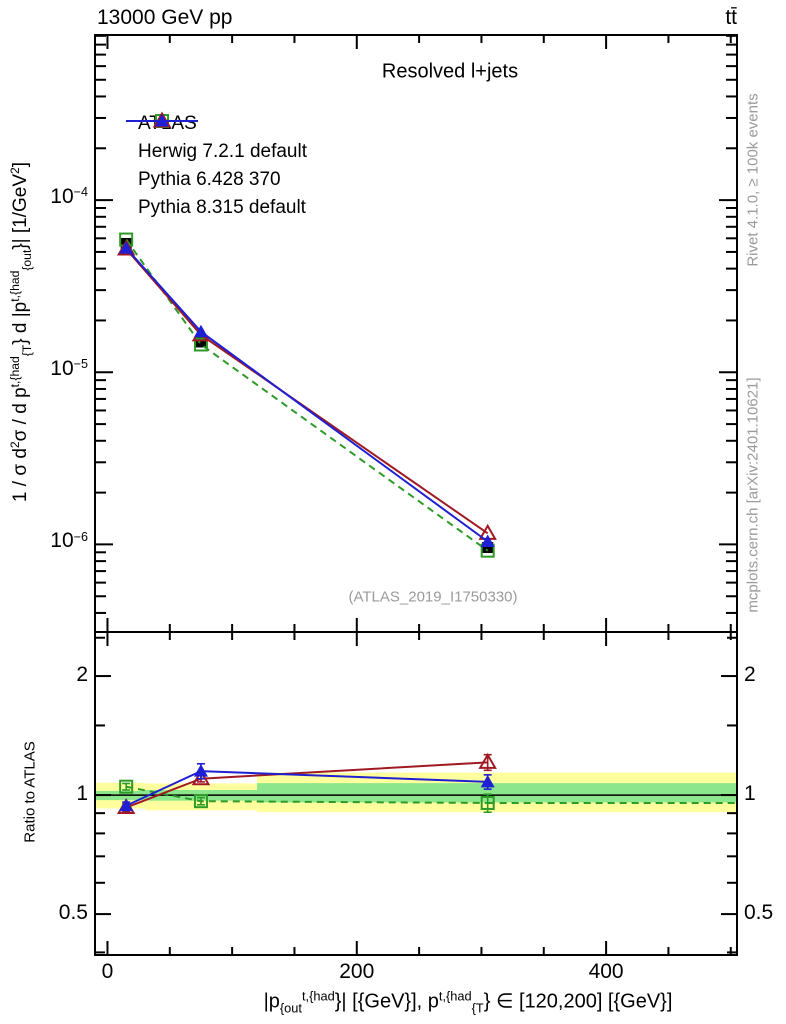  What do you see at coordinates (20, 475) in the screenshot?
I see `label-fragment: 1 / σ d` at bounding box center [20, 475].